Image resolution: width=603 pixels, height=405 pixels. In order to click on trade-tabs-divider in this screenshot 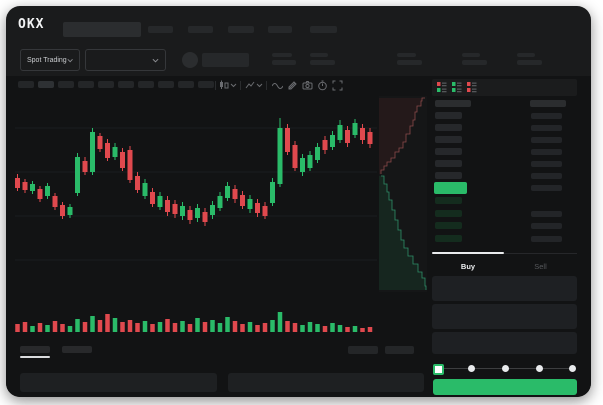, I will do `click(504, 253)`.